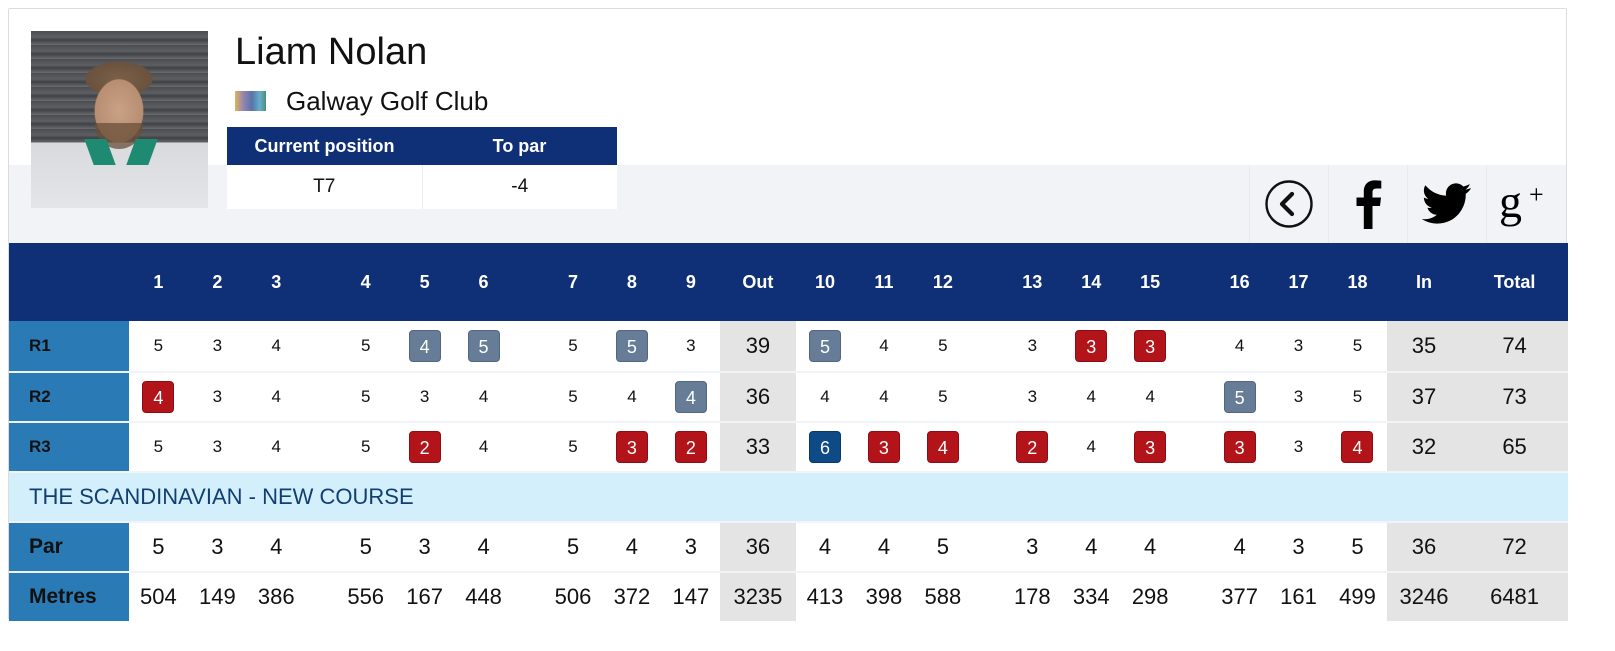 This screenshot has height=651, width=1615. I want to click on birdie-score-badge: 2, so click(1032, 447).